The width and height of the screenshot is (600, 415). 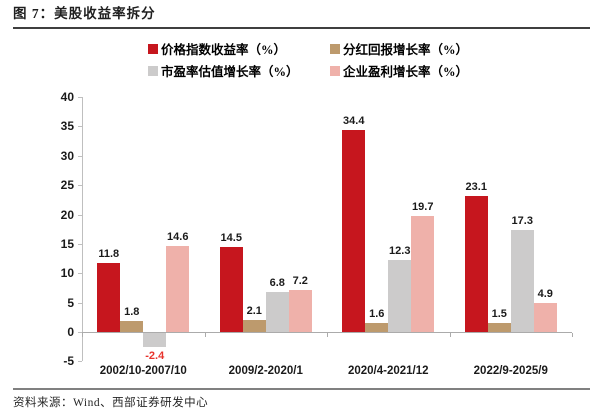 I want to click on legend-label: 市盈率估值增长率（%）, so click(x=230, y=72).